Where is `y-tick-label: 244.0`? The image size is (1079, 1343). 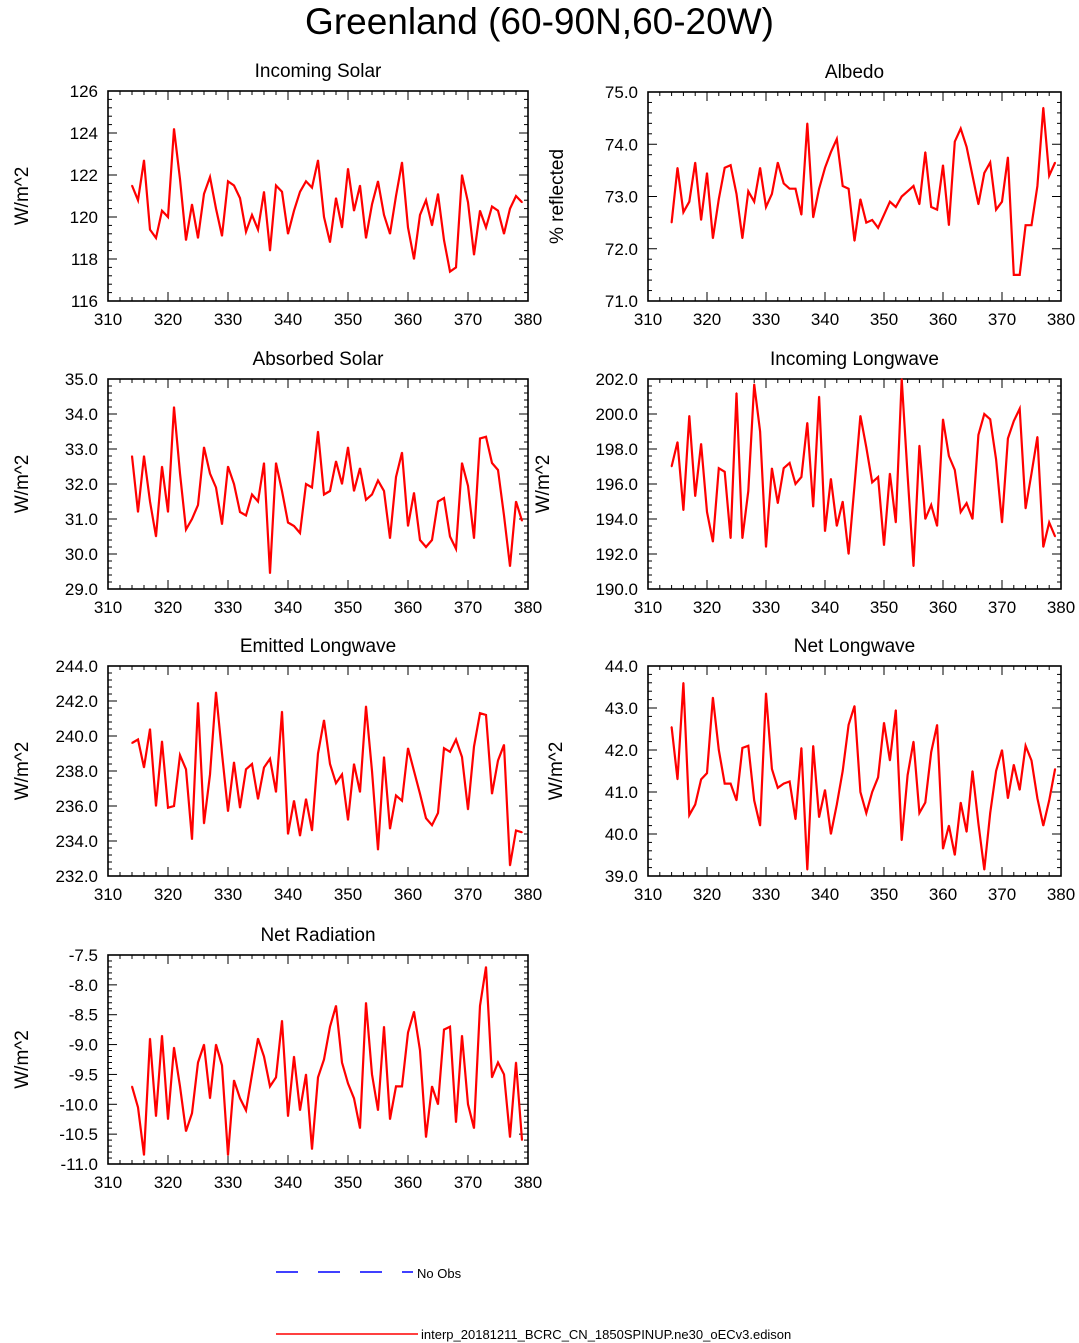 y-tick-label: 244.0 is located at coordinates (76, 666).